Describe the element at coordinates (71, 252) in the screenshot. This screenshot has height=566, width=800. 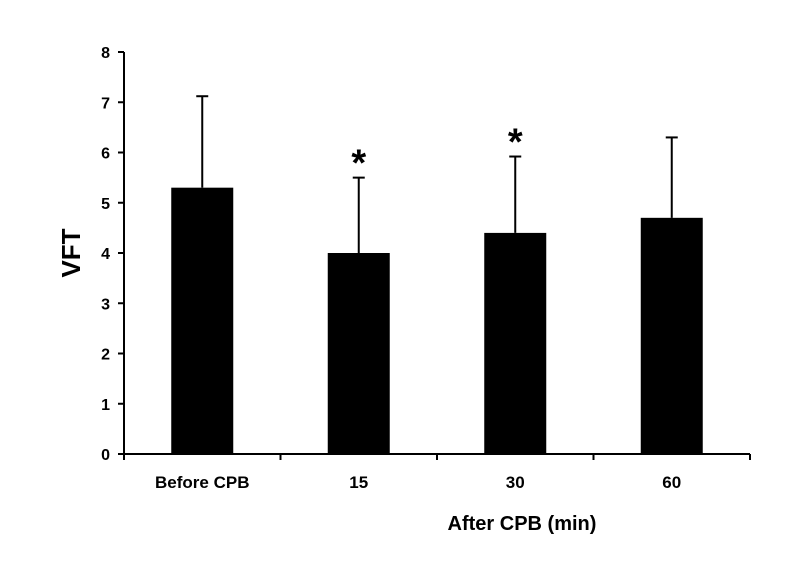
I see `y-axis-title: VFT` at that location.